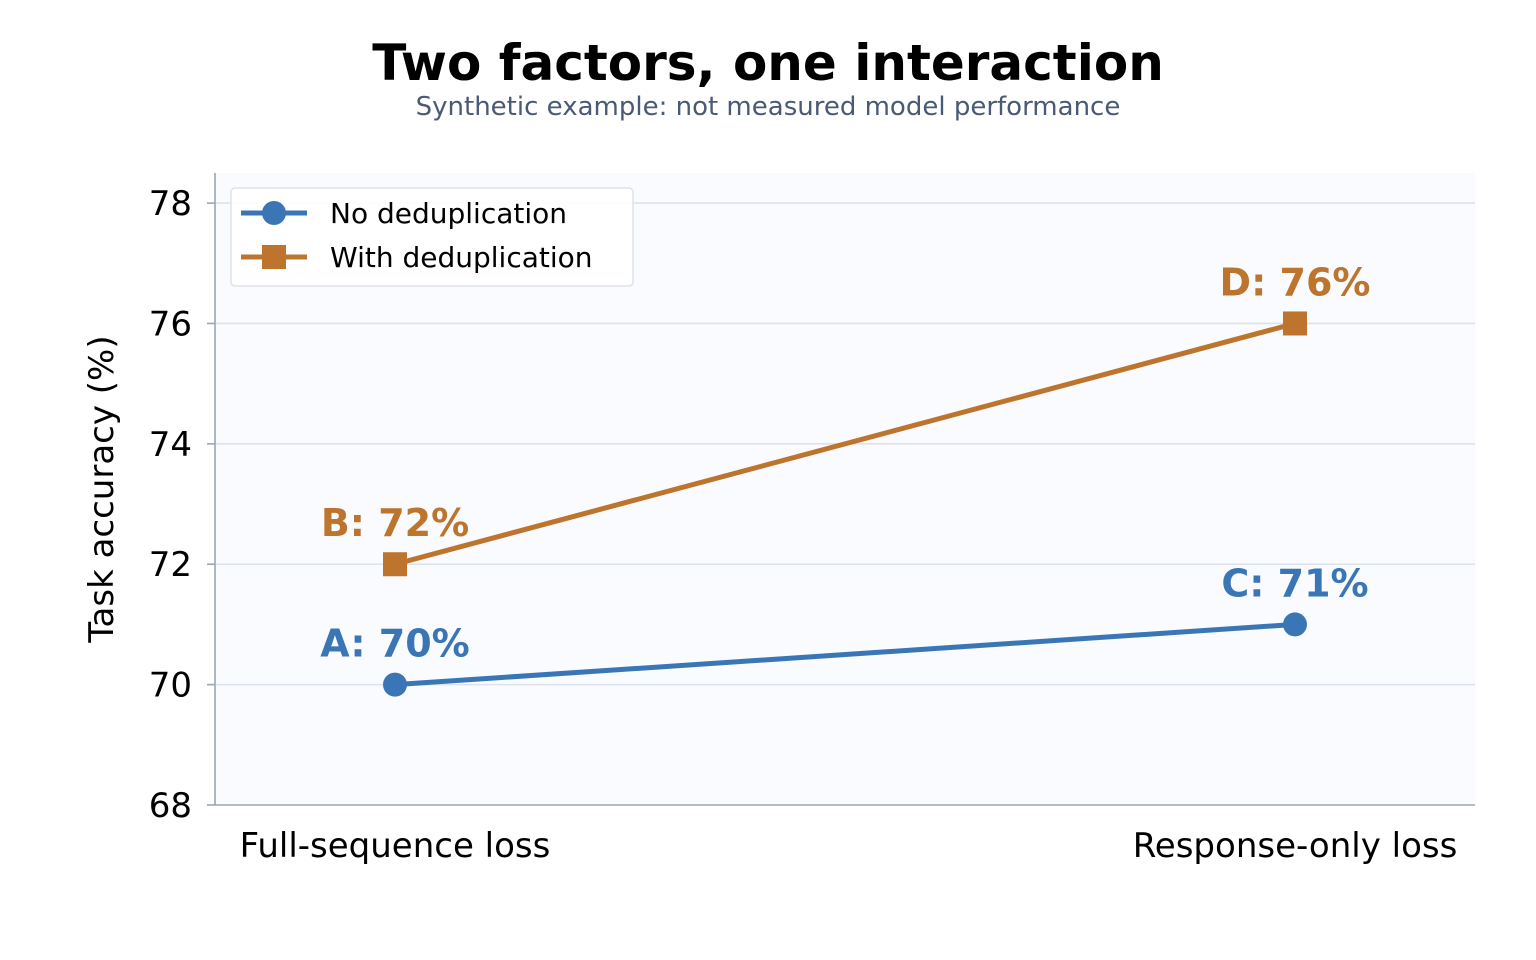  I want to click on legend-label: With deduplication, so click(461, 257).